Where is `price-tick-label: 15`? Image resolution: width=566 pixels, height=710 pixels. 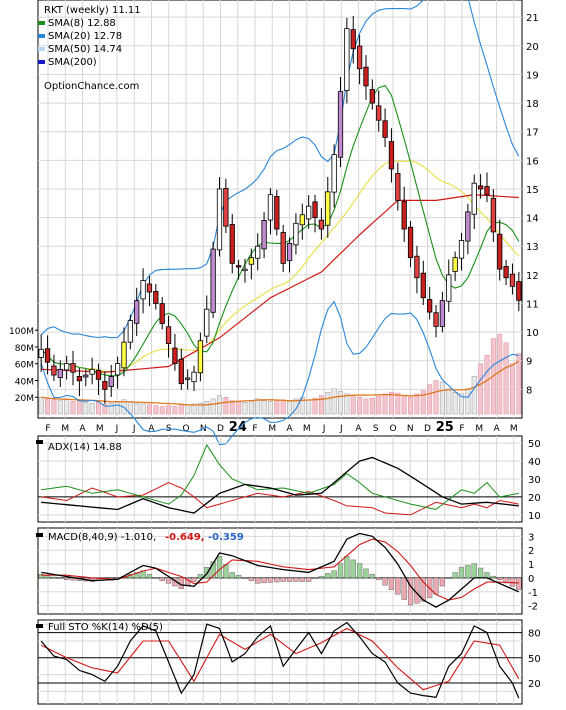 price-tick-label: 15 is located at coordinates (532, 190).